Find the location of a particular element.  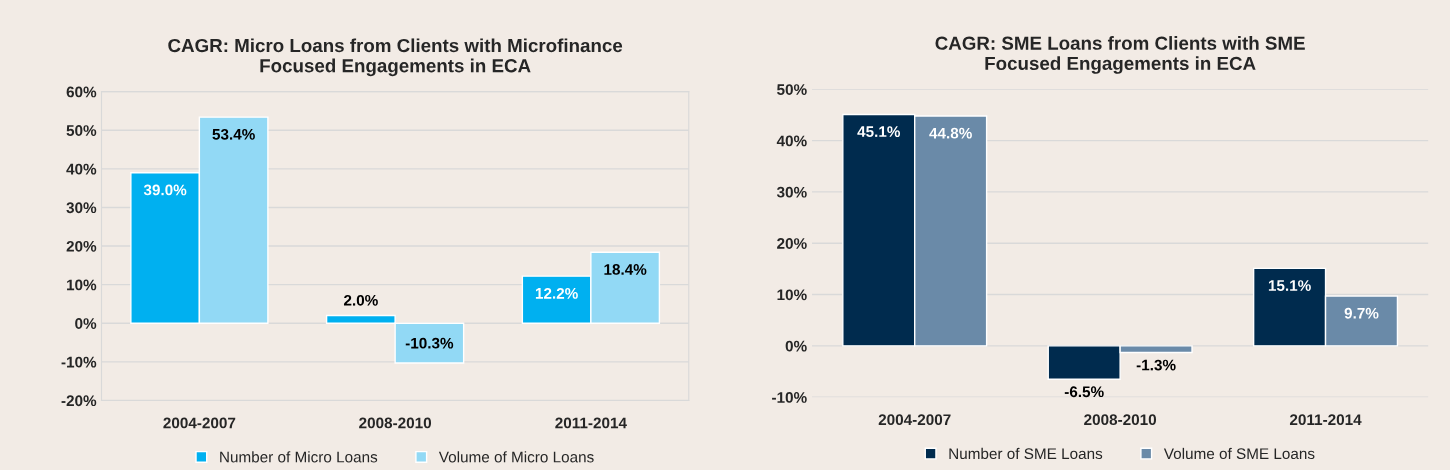

data-label: -6.5% is located at coordinates (1084, 392).